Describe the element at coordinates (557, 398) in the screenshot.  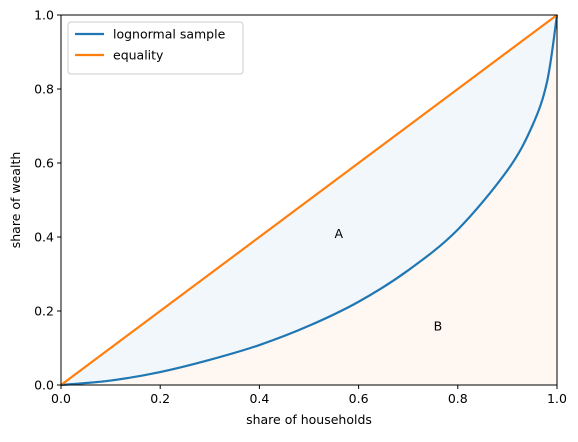
I see `x-tick-label: 1.0` at that location.